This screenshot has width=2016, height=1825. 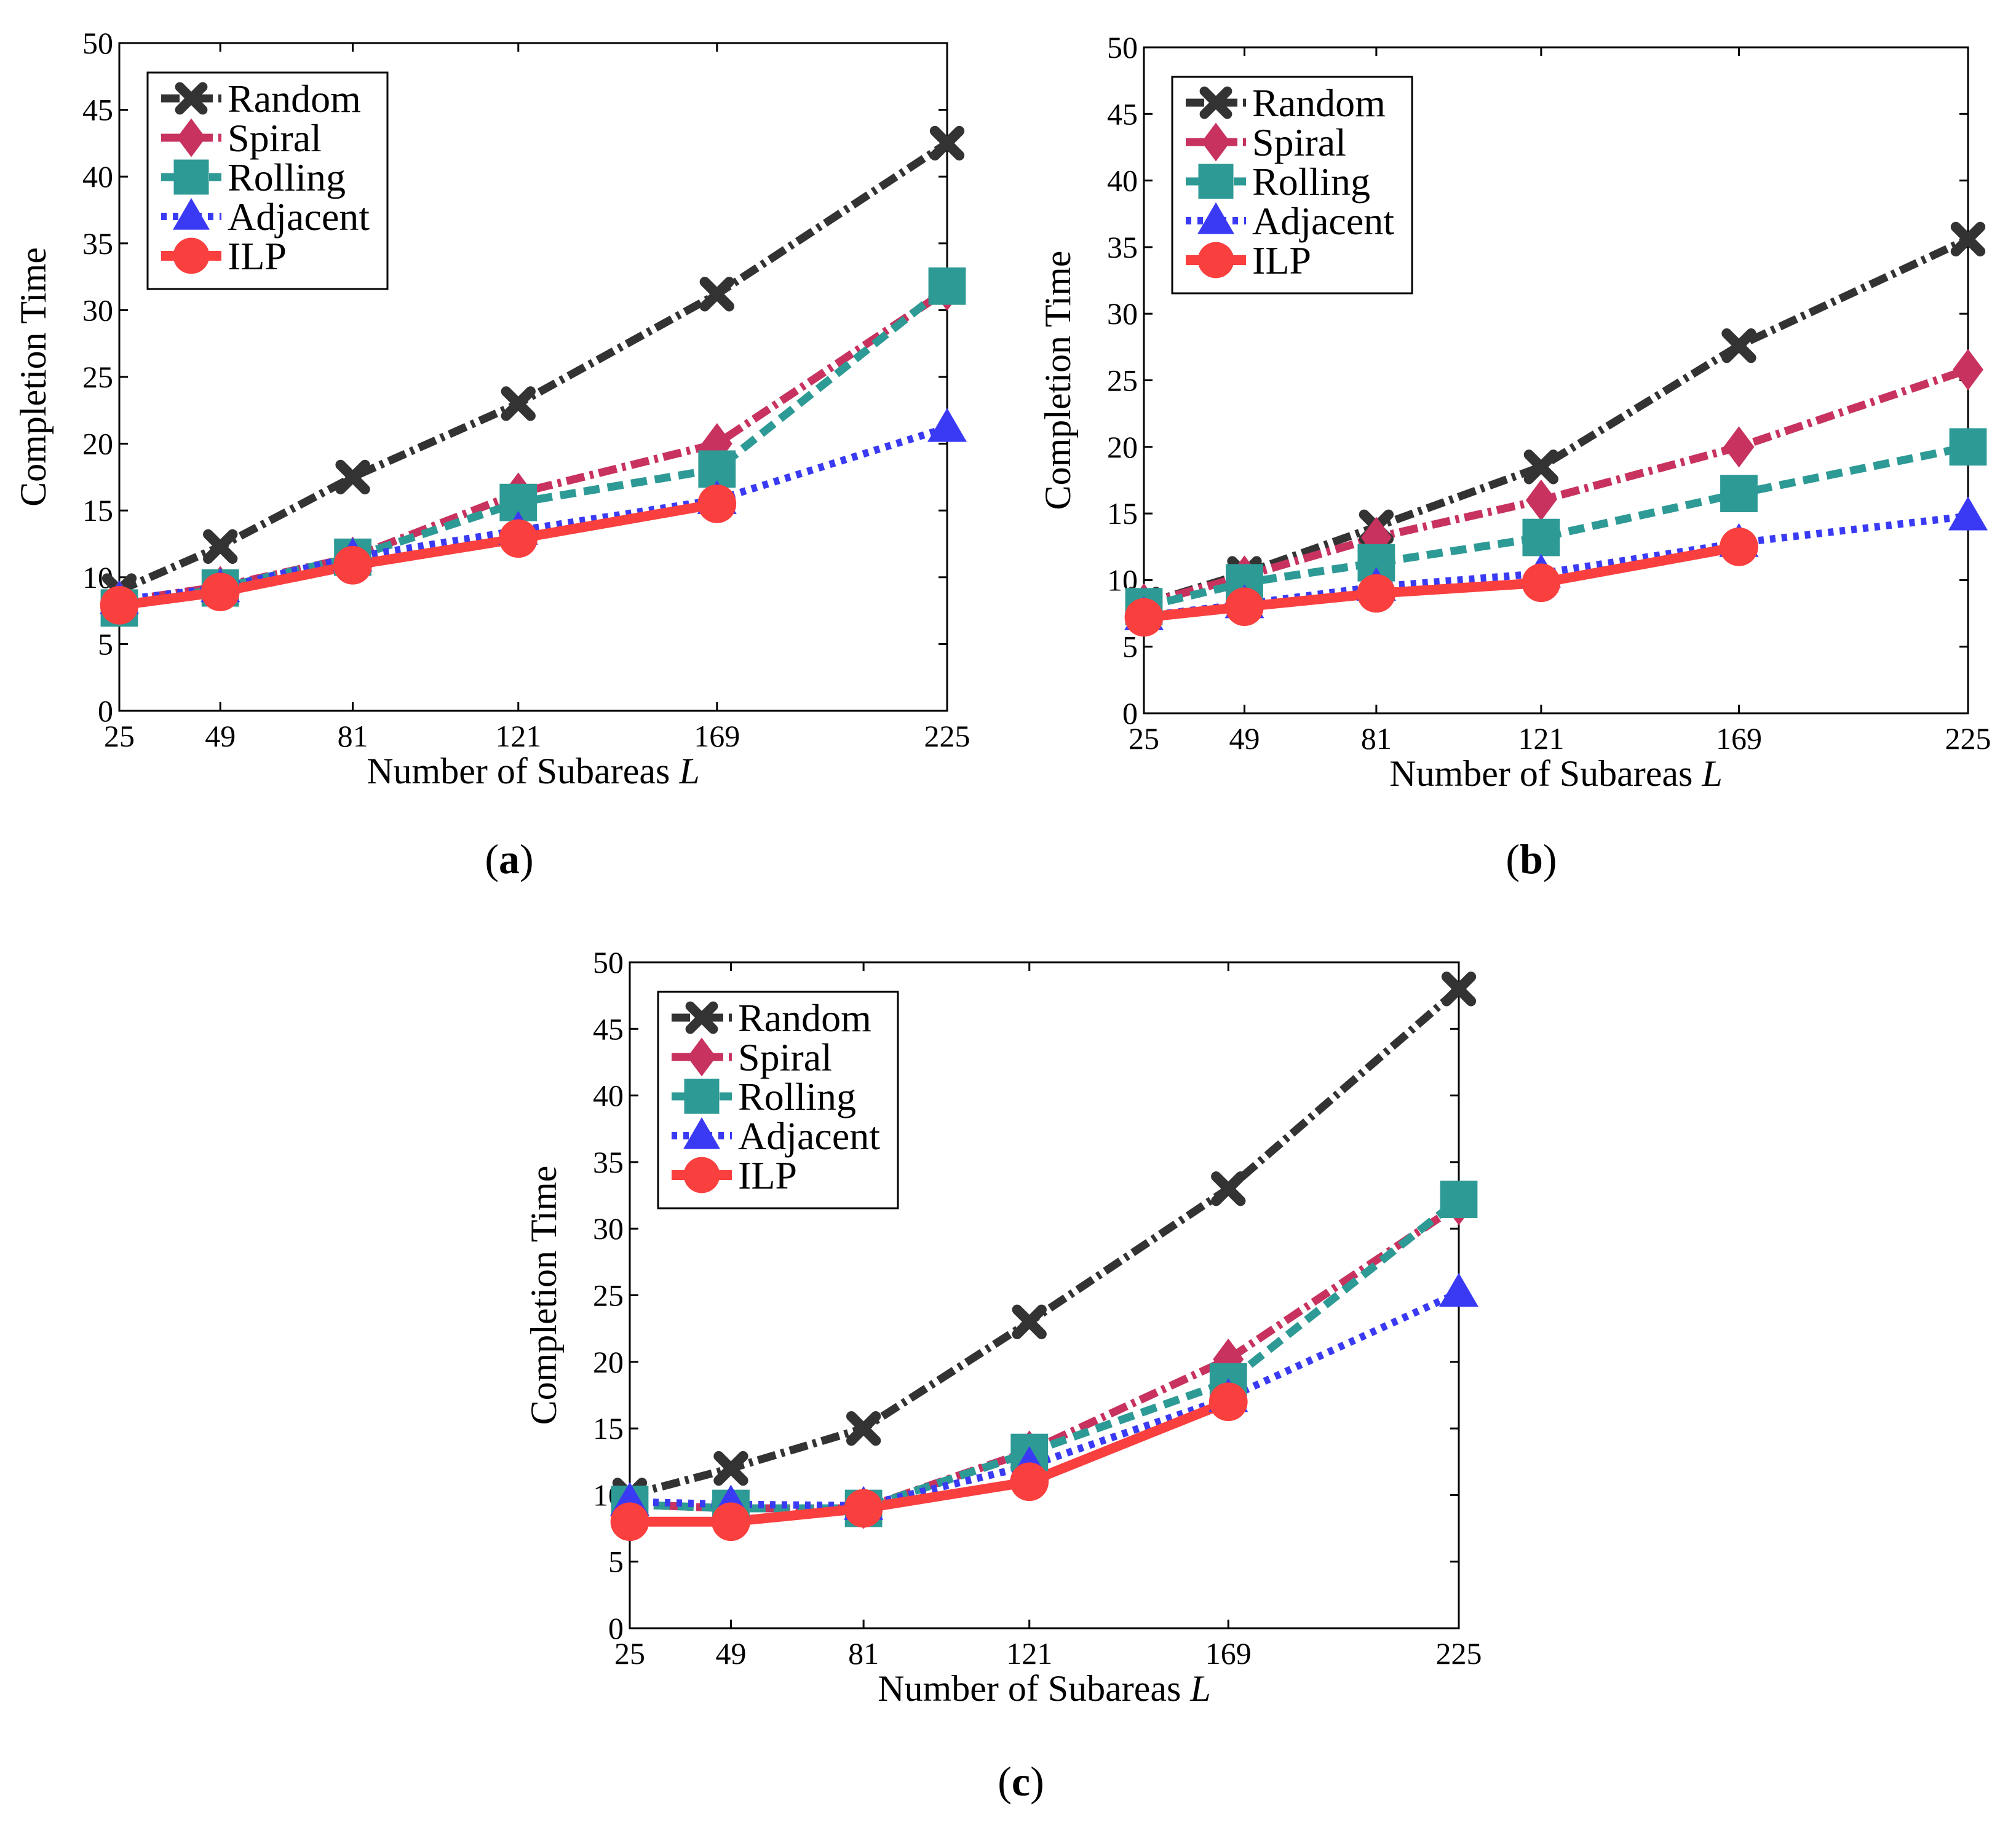 I want to click on y-tick-label: 30, so click(x=1122, y=313).